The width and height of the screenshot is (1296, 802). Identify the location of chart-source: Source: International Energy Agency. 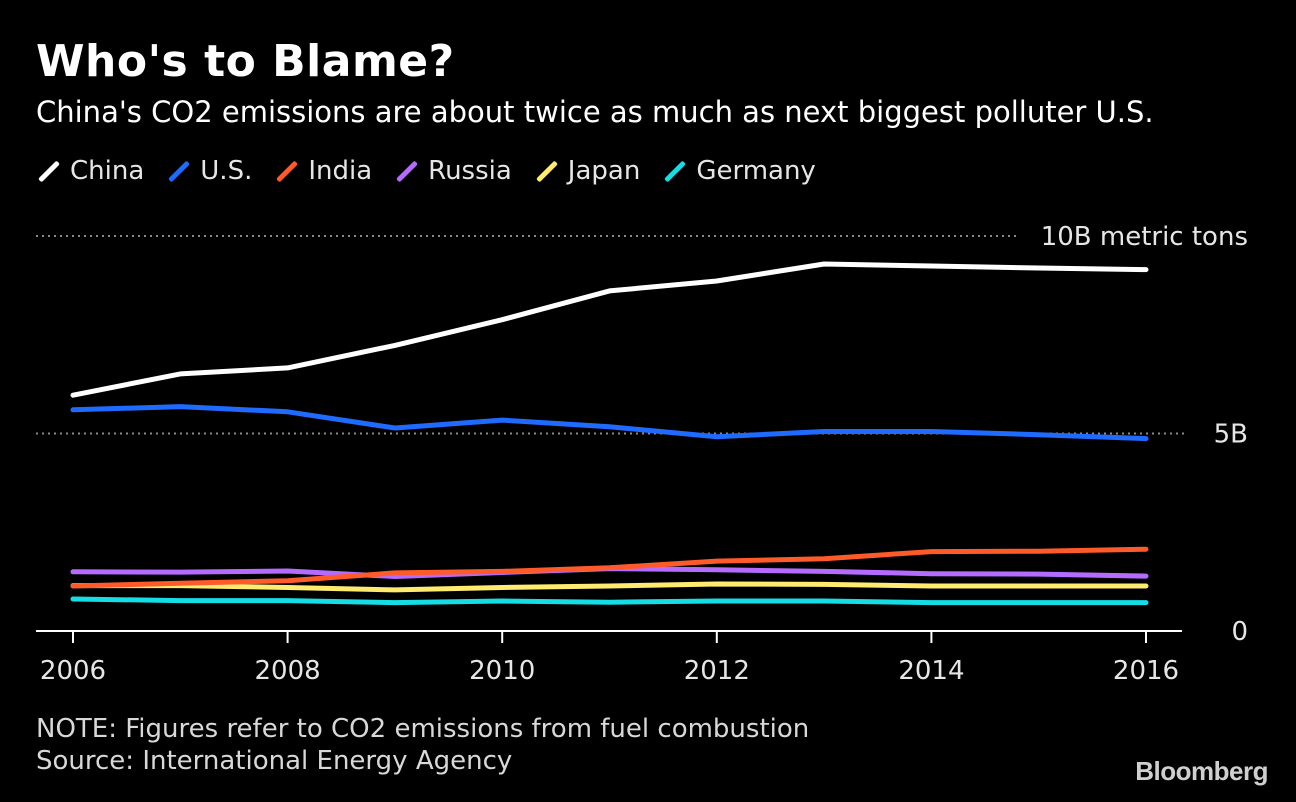
(274, 761).